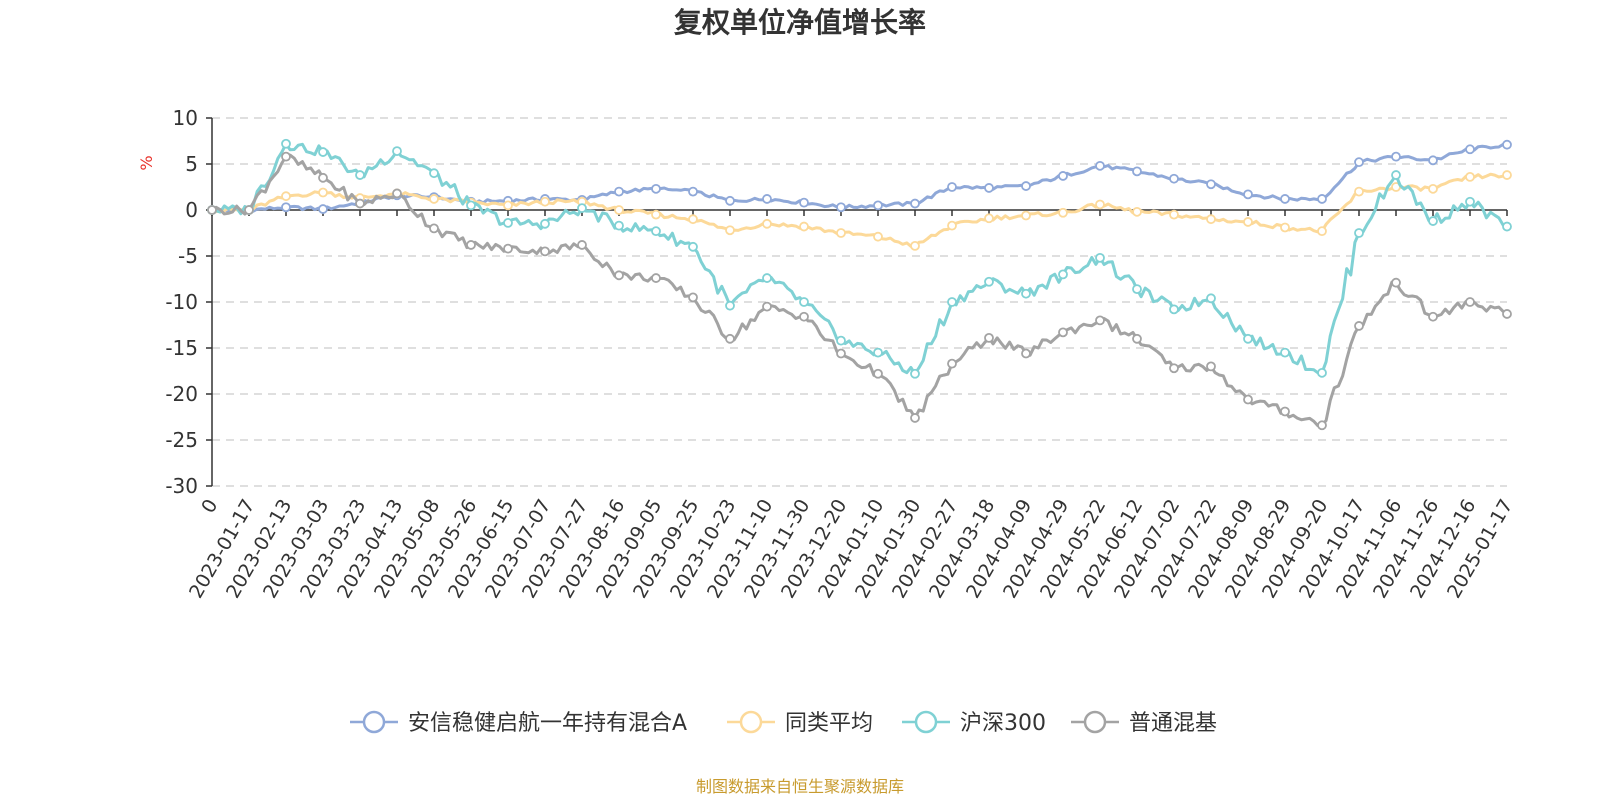 This screenshot has height=800, width=1600. What do you see at coordinates (800, 723) in the screenshot?
I see `legend-item: 同类平均` at bounding box center [800, 723].